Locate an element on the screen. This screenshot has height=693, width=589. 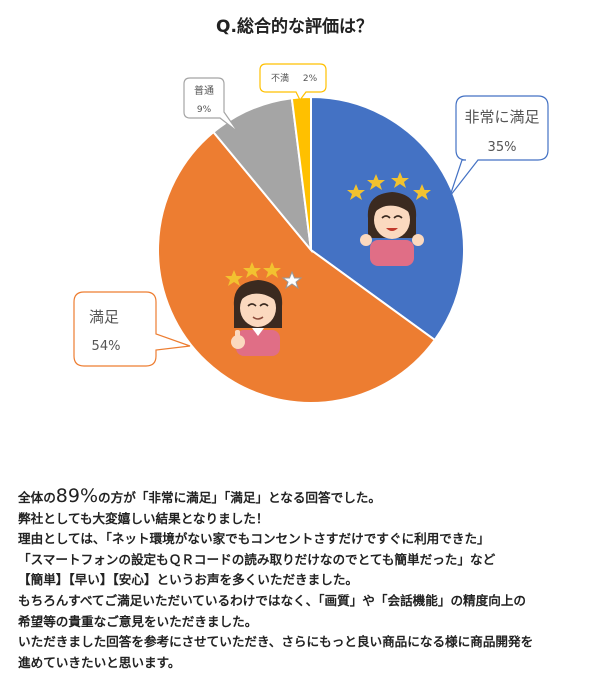
summary-line: 理由としては、「ネット環境がない家でもコンセントさすだけですぐに利用できた」 is located at coordinates (254, 539).